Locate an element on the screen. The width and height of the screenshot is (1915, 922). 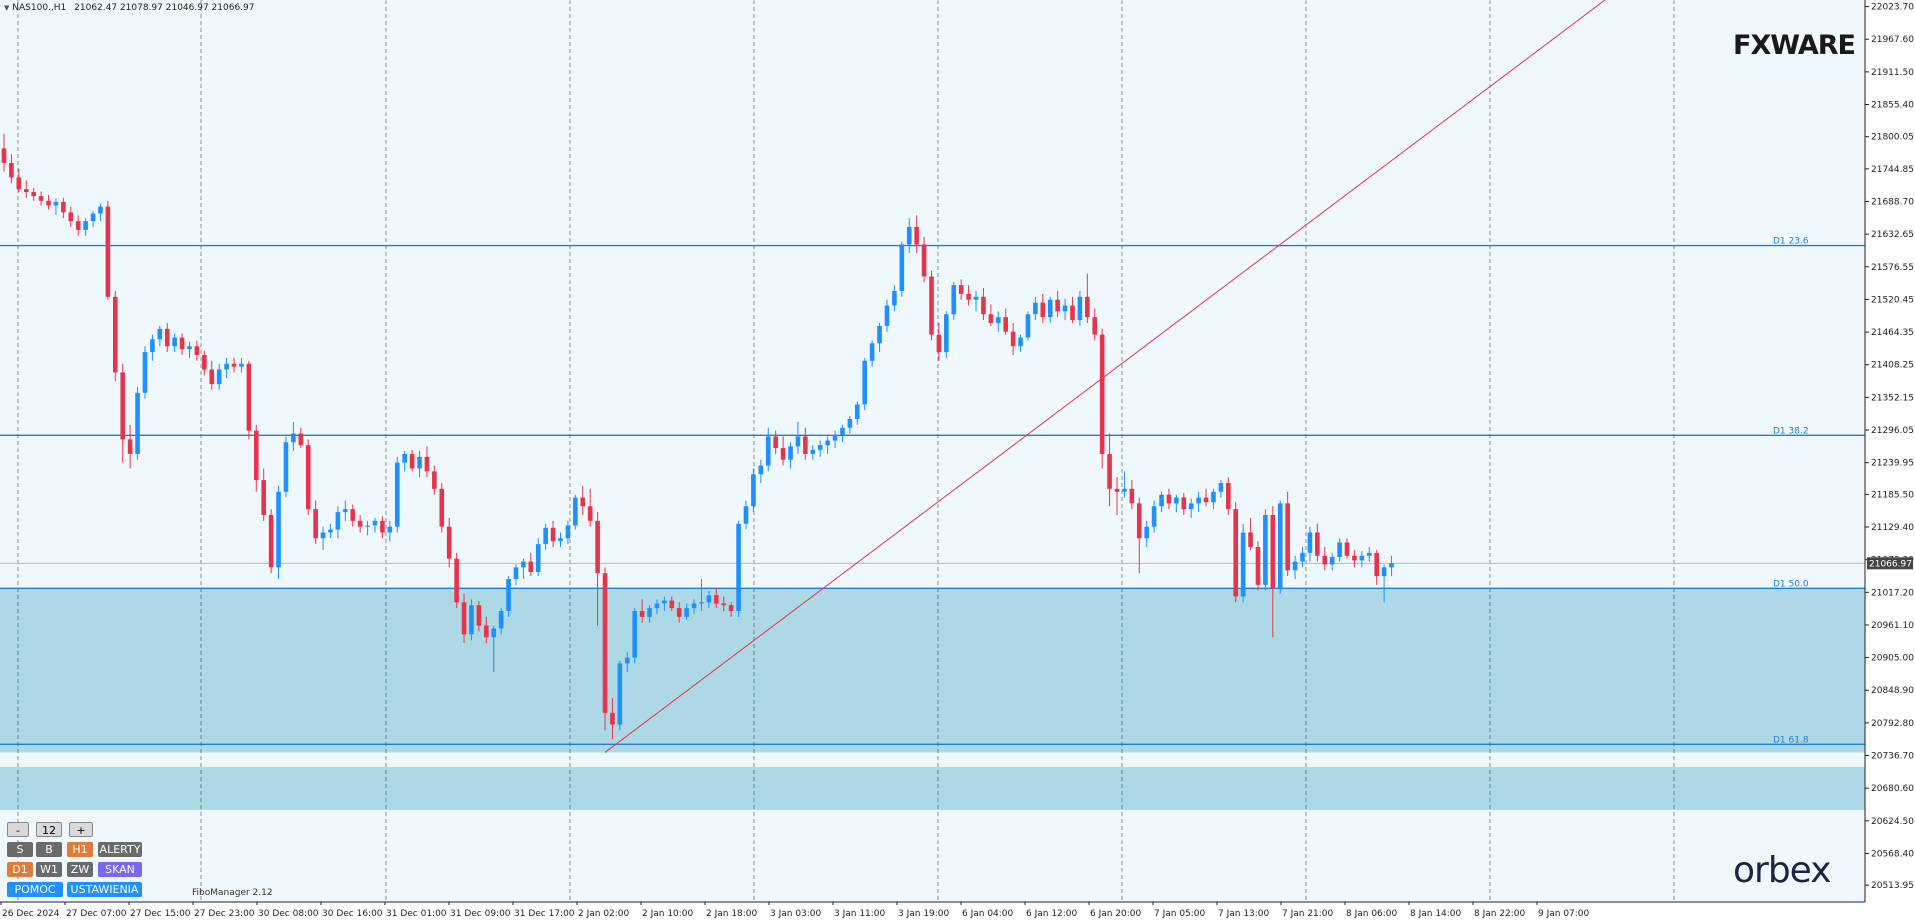
price-tick-label: 21296.05 is located at coordinates (1892, 431).